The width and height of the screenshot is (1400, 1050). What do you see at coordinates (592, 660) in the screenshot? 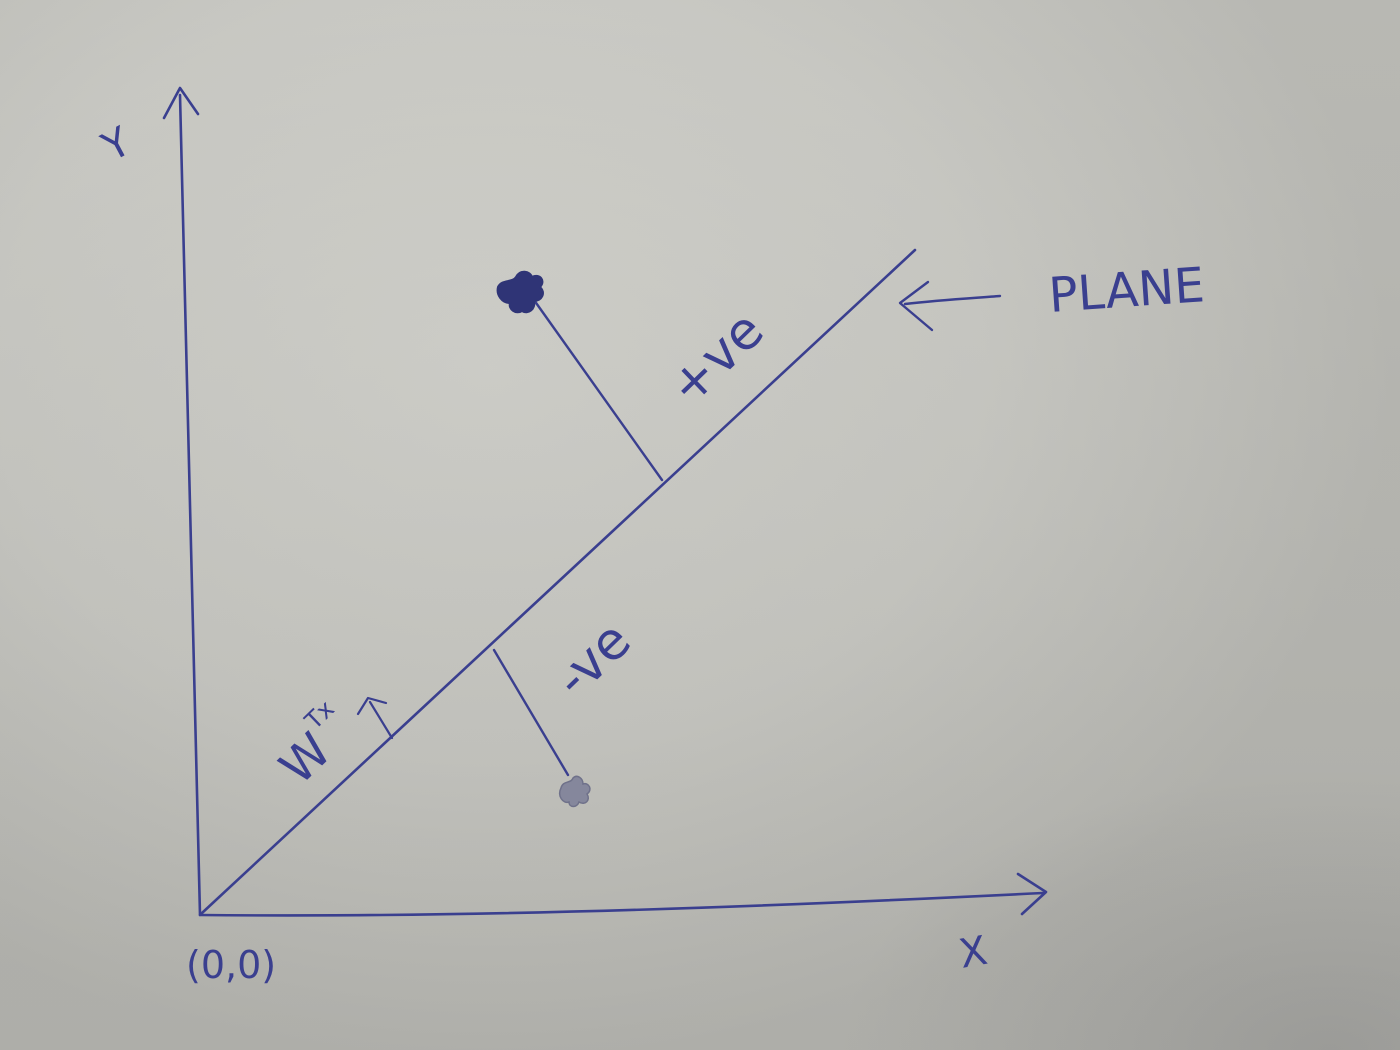
I see `negative-side-label: -ve` at bounding box center [592, 660].